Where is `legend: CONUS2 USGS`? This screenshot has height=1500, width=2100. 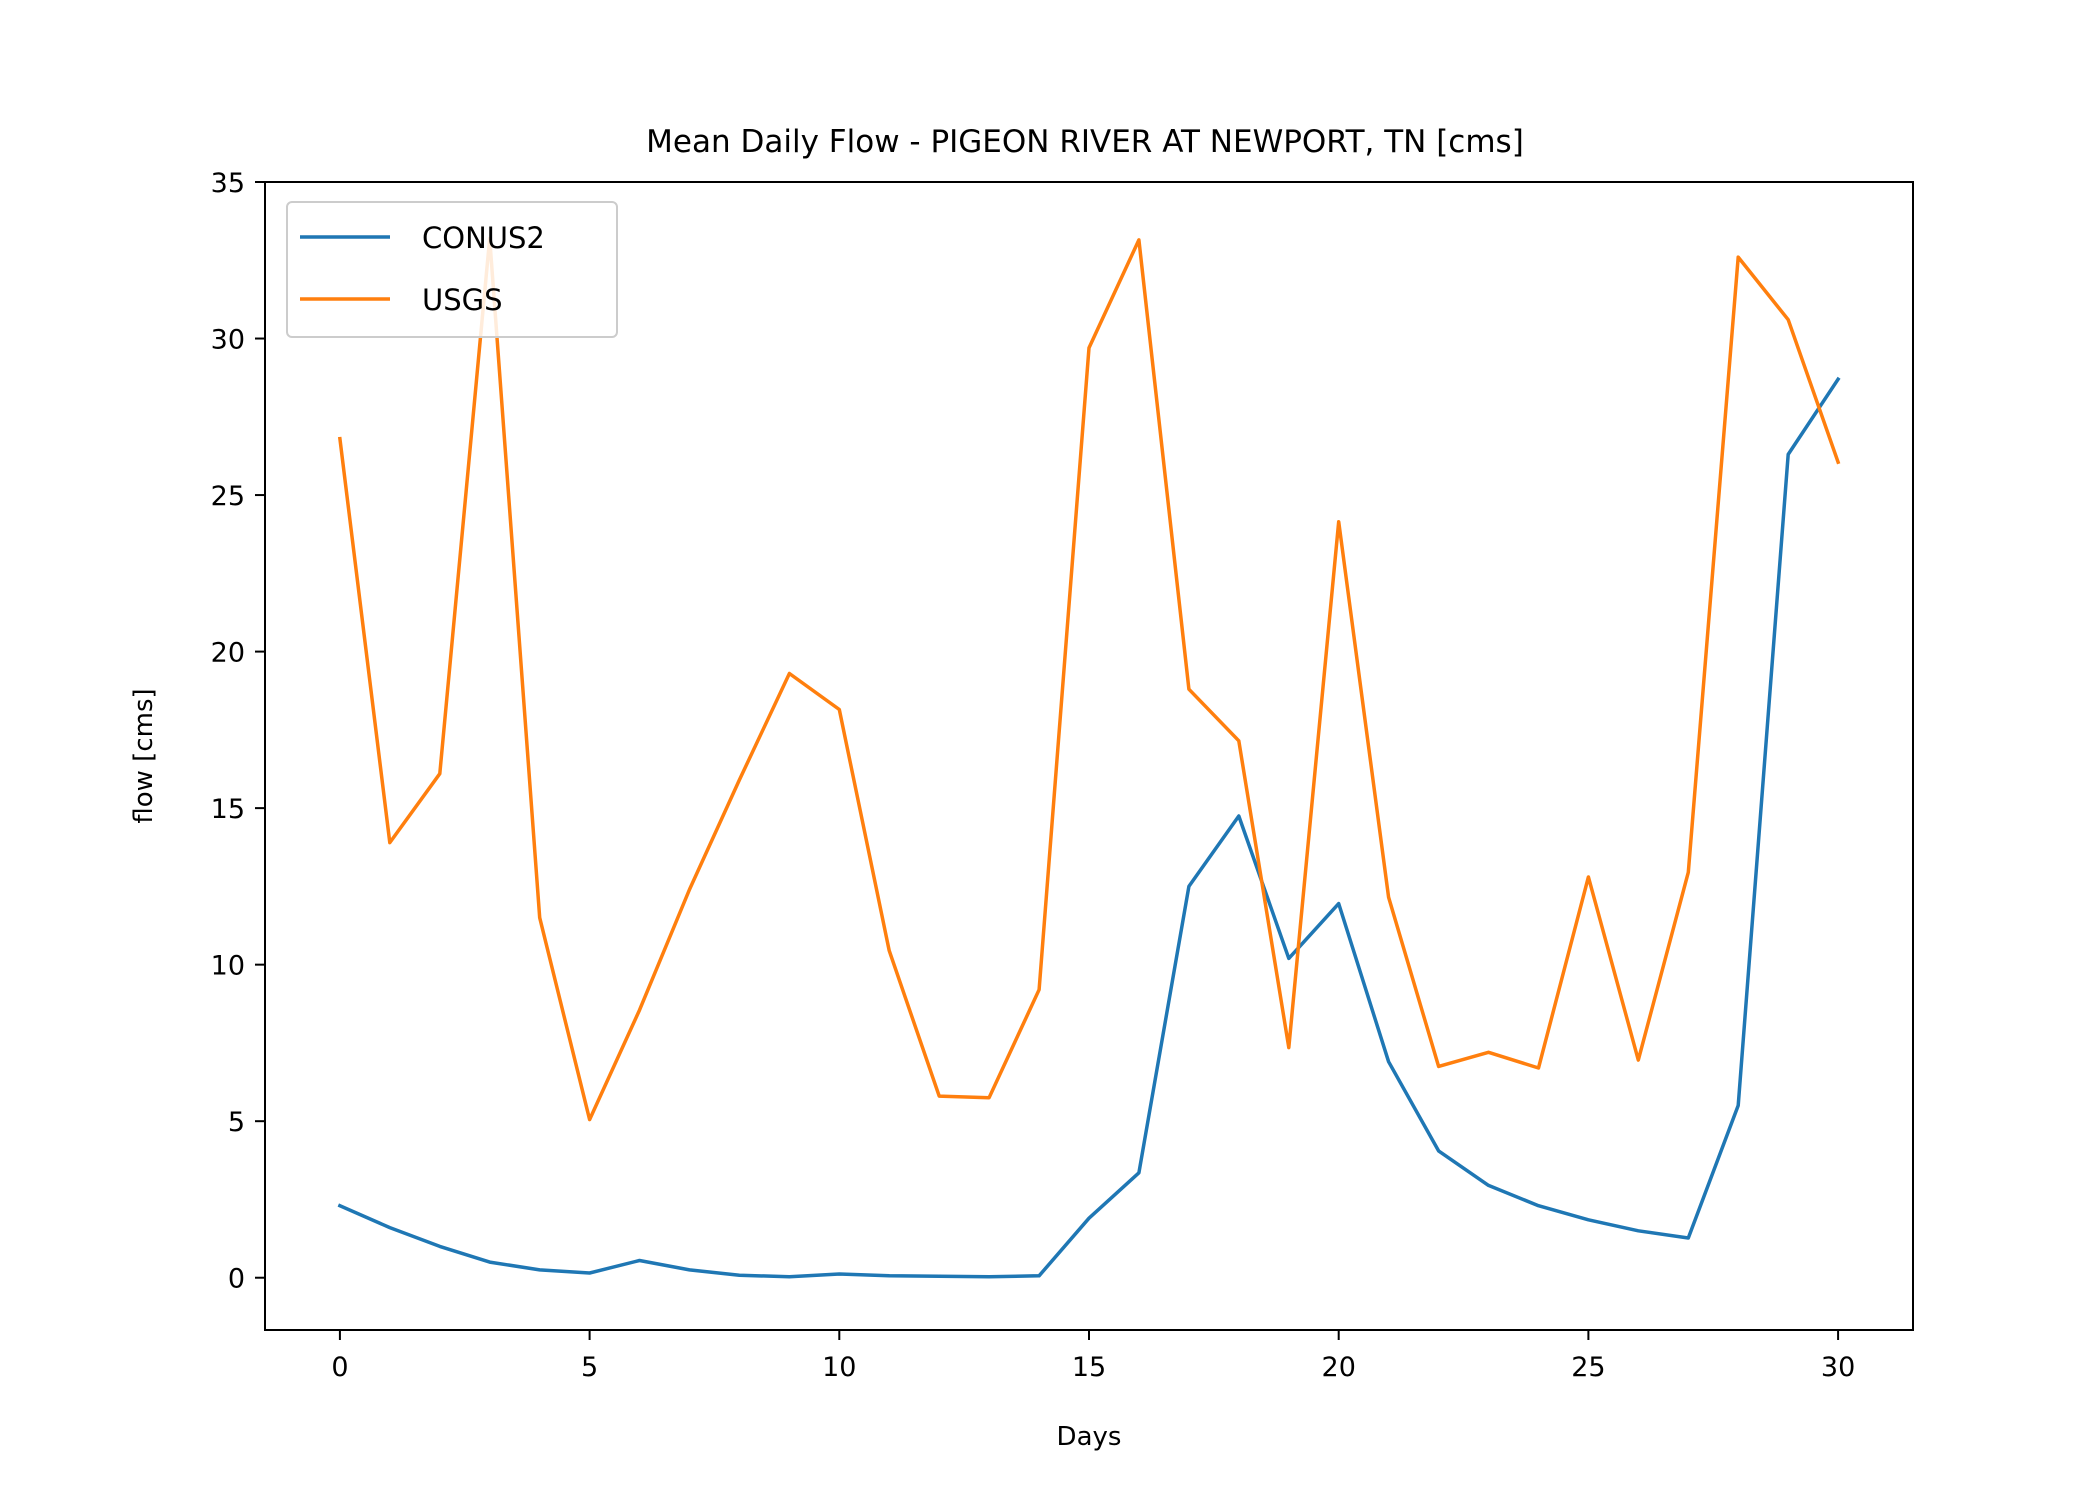
legend: CONUS2 USGS is located at coordinates (452, 269).